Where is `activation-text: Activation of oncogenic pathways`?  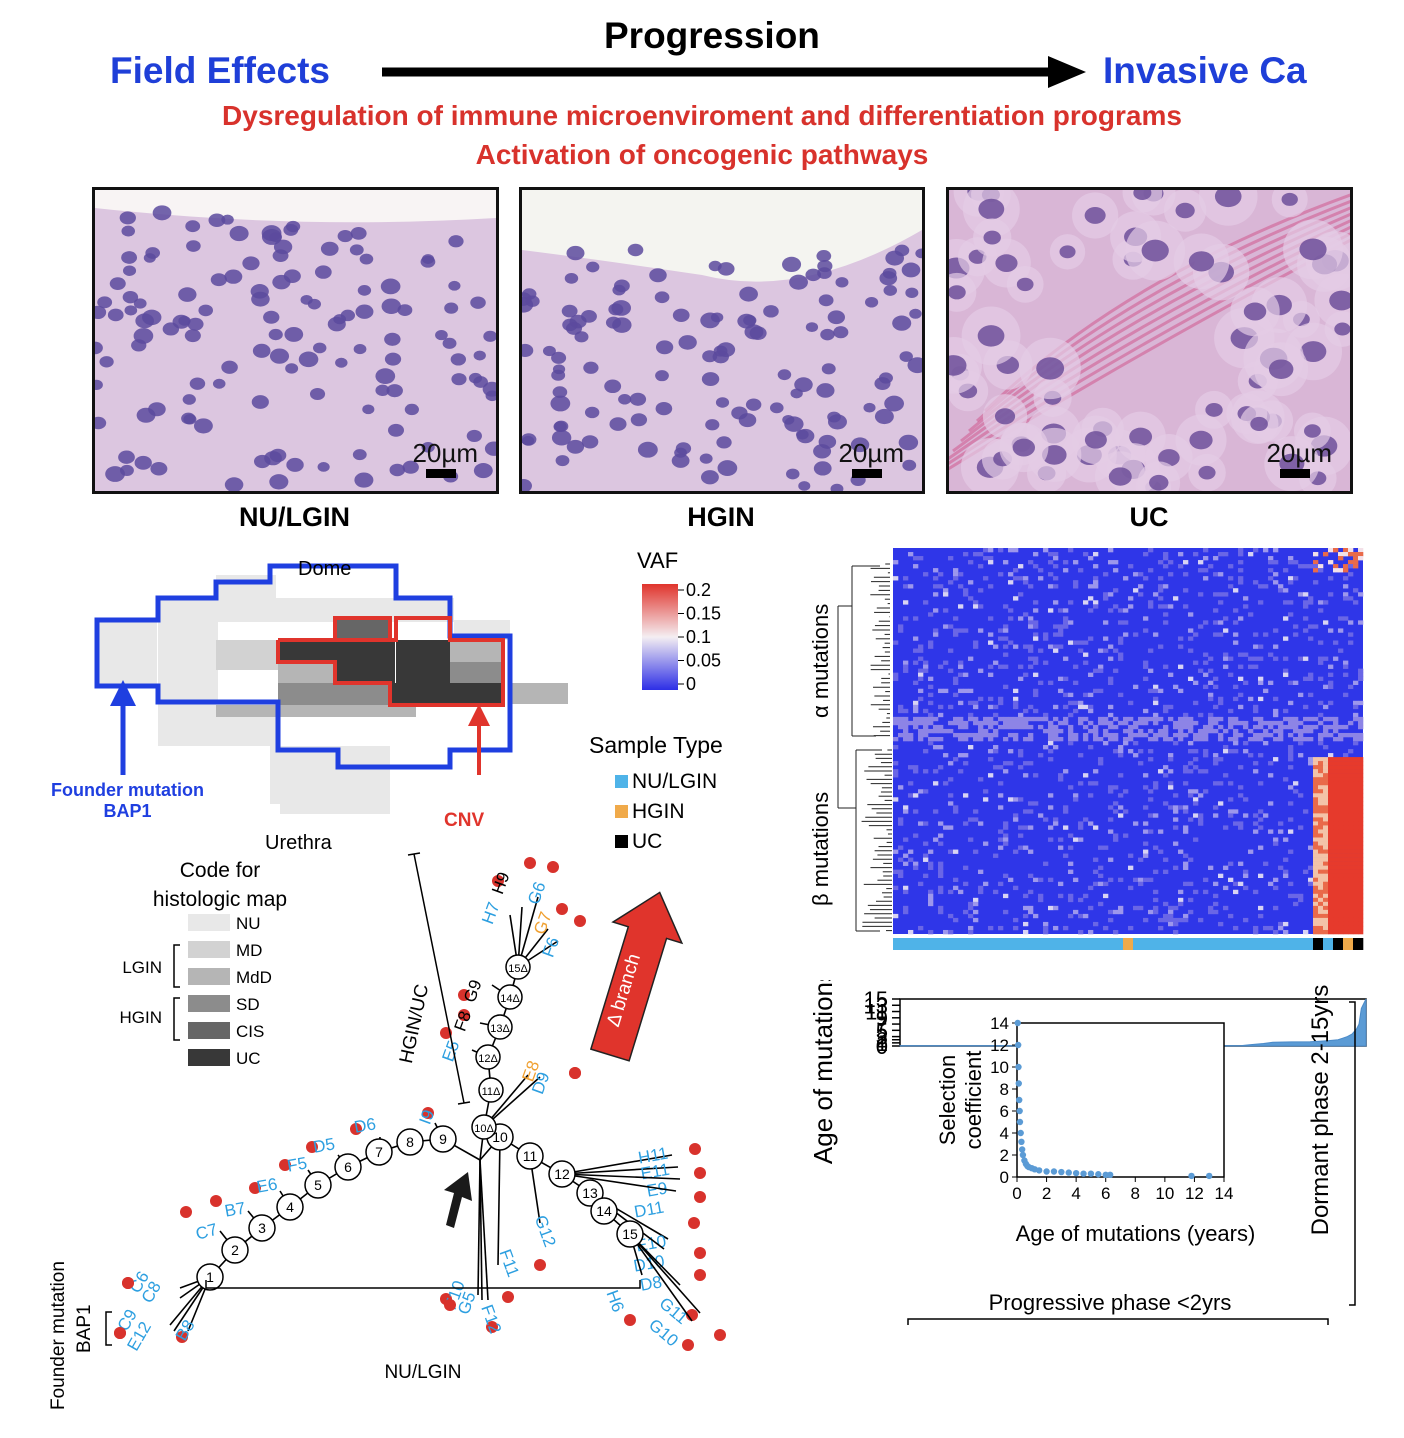 activation-text: Activation of oncogenic pathways is located at coordinates (702, 154).